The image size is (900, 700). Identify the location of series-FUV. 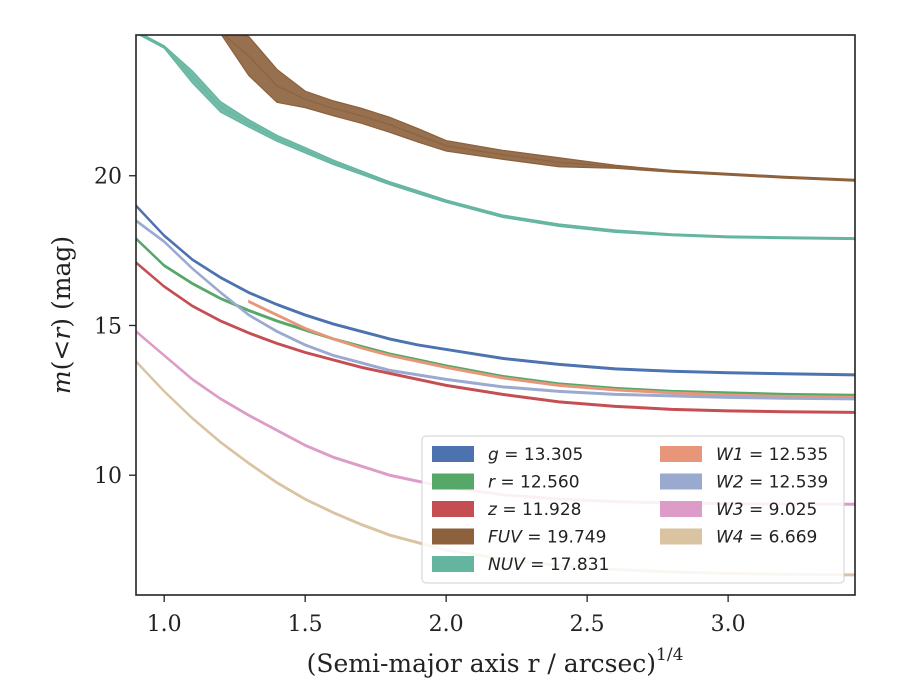
(537, 108).